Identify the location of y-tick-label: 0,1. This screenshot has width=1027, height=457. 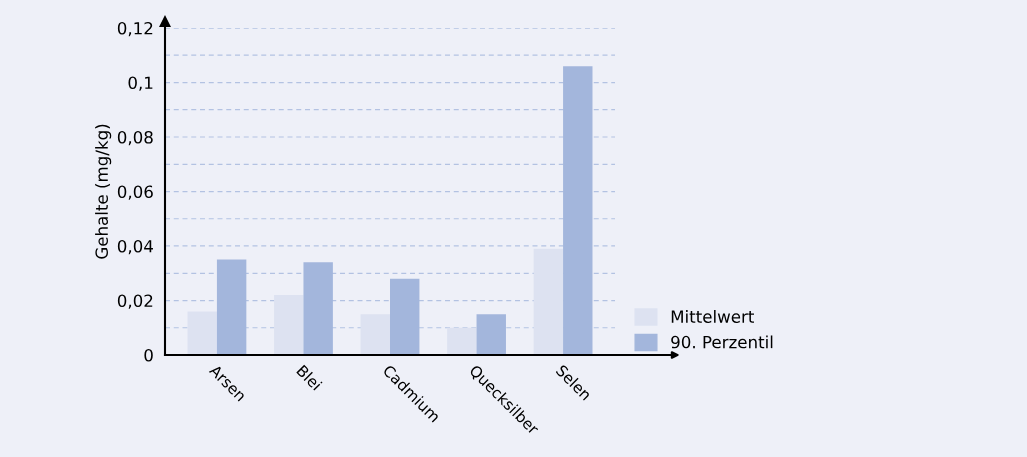
(140, 83).